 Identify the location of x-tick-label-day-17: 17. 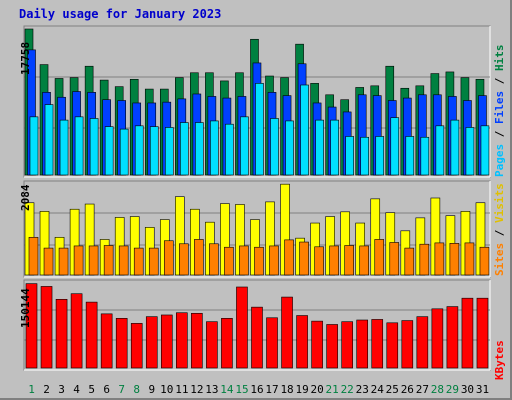
(271, 389).